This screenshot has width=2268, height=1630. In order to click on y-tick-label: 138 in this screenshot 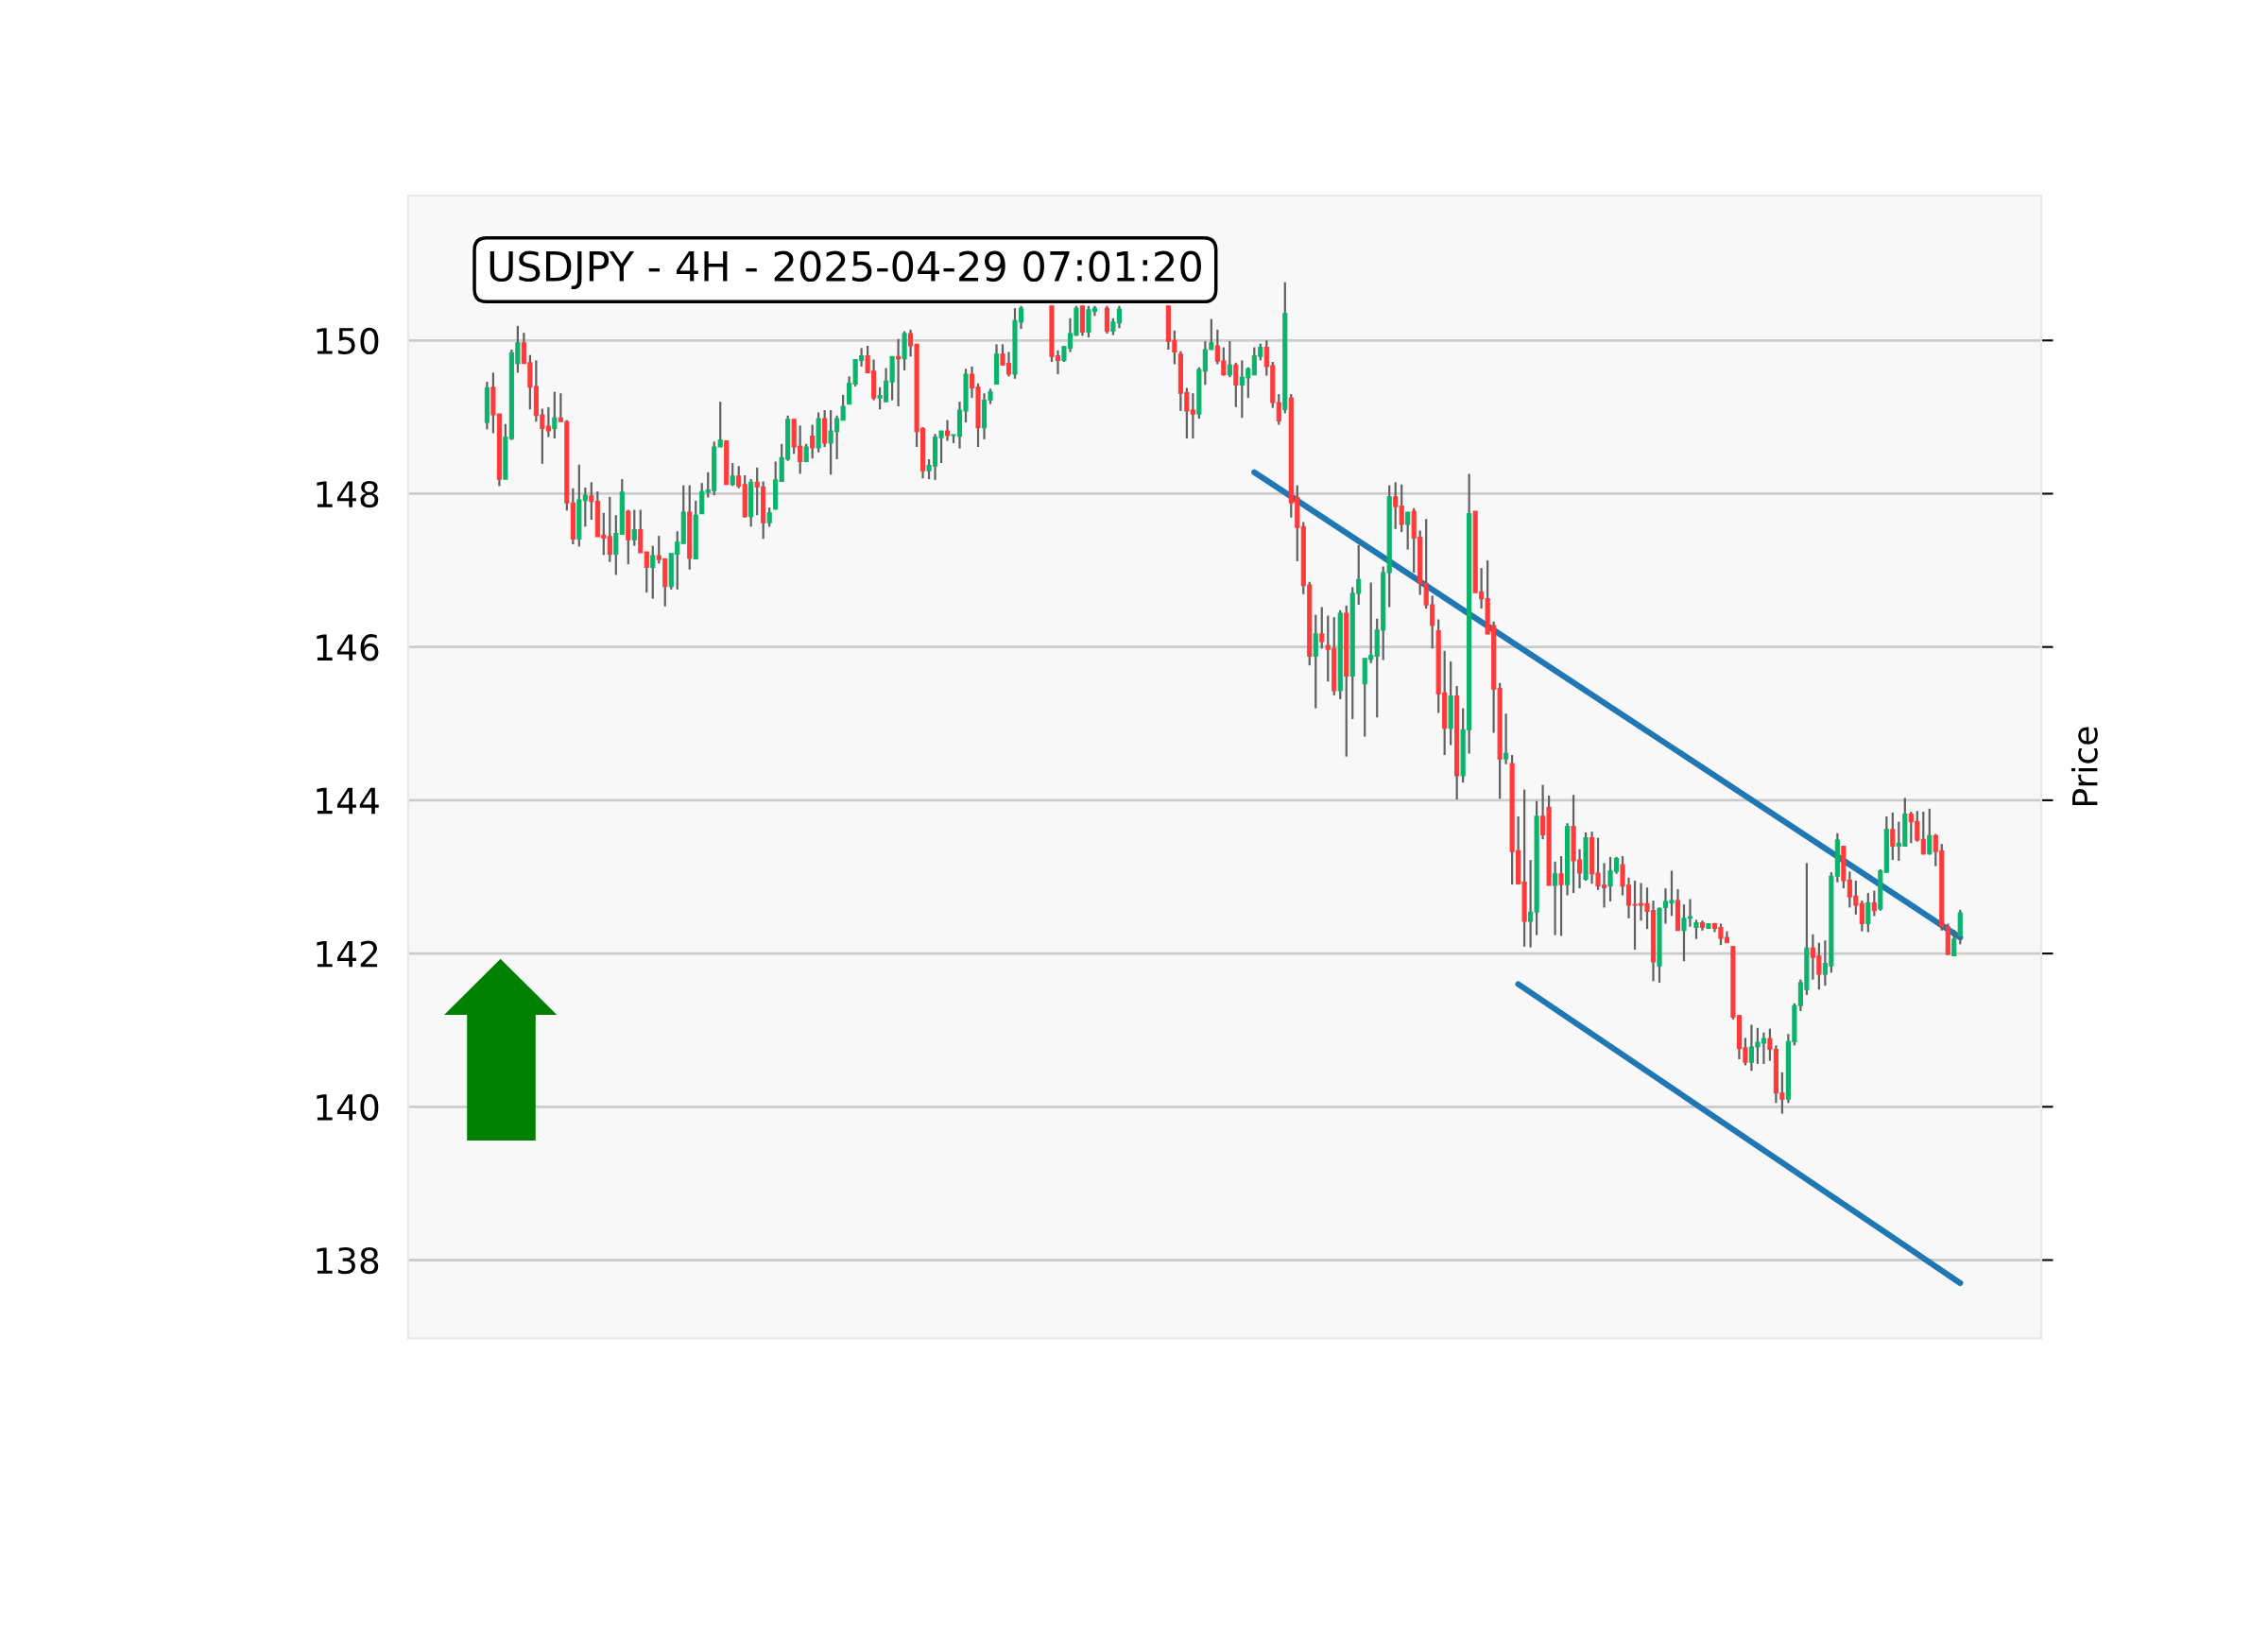, I will do `click(348, 1260)`.